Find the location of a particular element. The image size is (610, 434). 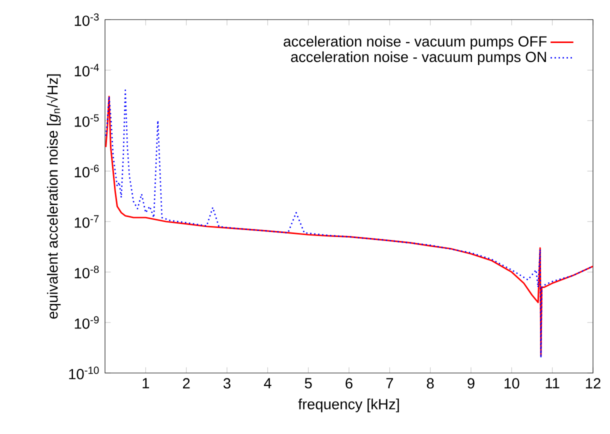

x-tick-label: 4 is located at coordinates (268, 383).